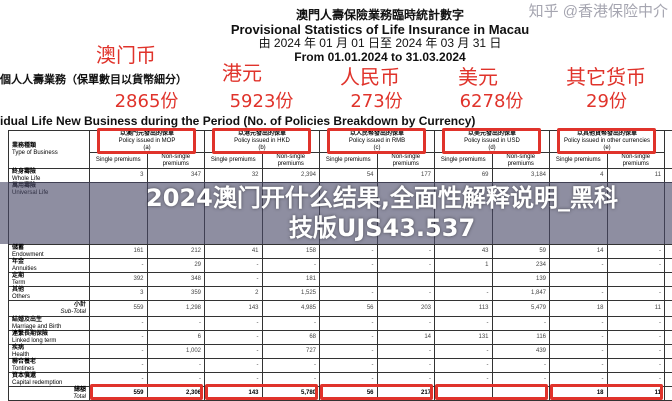 Image resolution: width=672 pixels, height=401 pixels. What do you see at coordinates (491, 134) in the screenshot?
I see `currency-zh: 以美元發出的保單` at bounding box center [491, 134].